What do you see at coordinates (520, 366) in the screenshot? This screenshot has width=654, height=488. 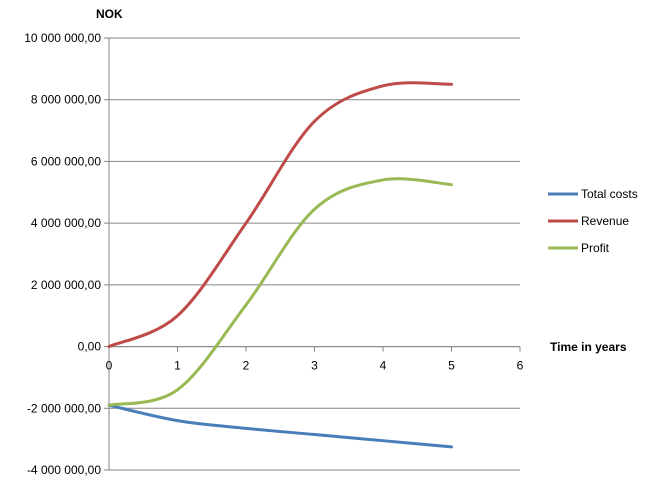 I see `x-tick-label: 6` at bounding box center [520, 366].